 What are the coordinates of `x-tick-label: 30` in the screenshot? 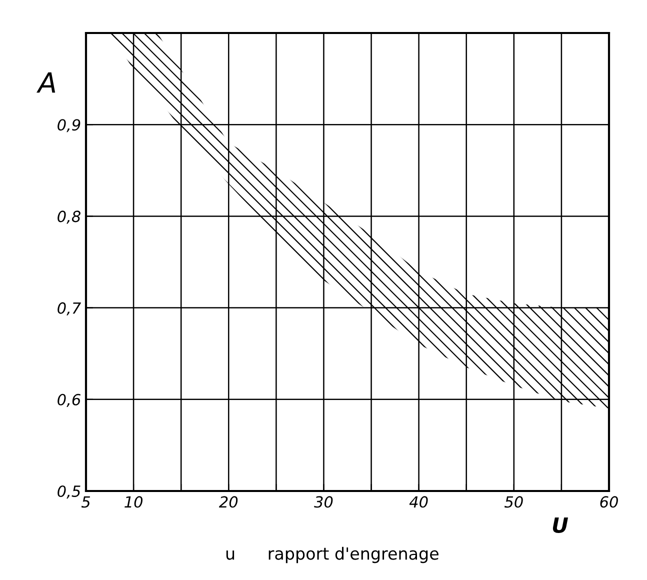 It's located at (323, 502).